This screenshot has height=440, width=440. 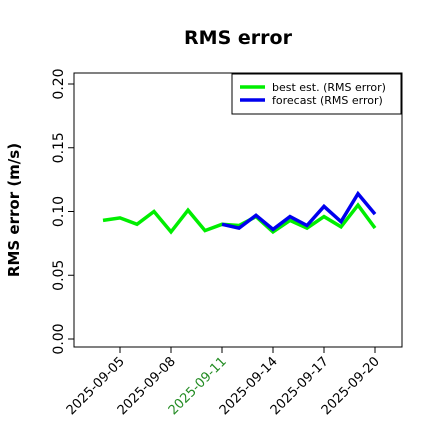 What do you see at coordinates (238, 38) in the screenshot?
I see `chart-title: RMS error` at bounding box center [238, 38].